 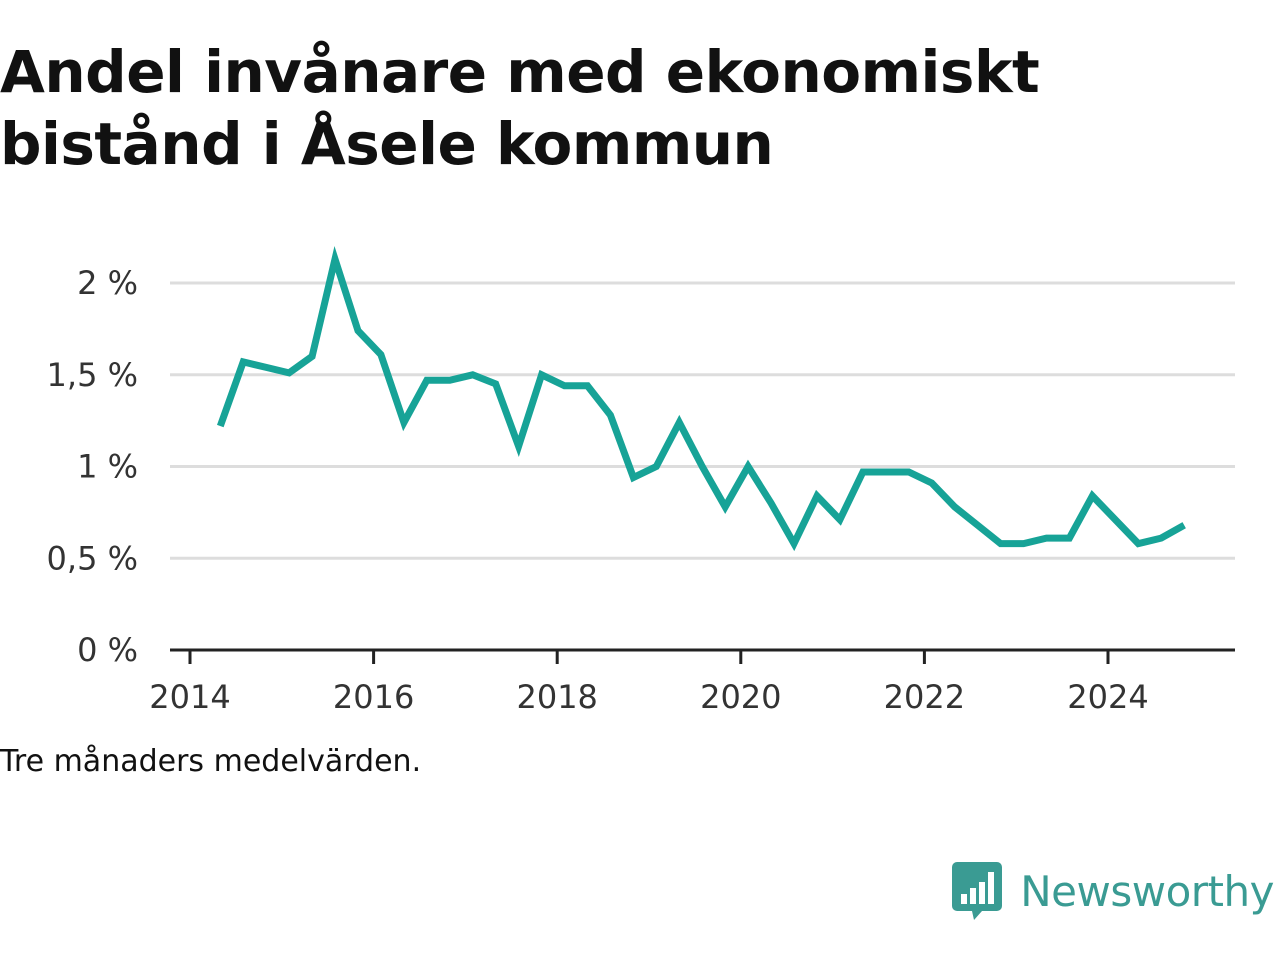 What do you see at coordinates (189, 697) in the screenshot?
I see `x-tick-label: 2014` at bounding box center [189, 697].